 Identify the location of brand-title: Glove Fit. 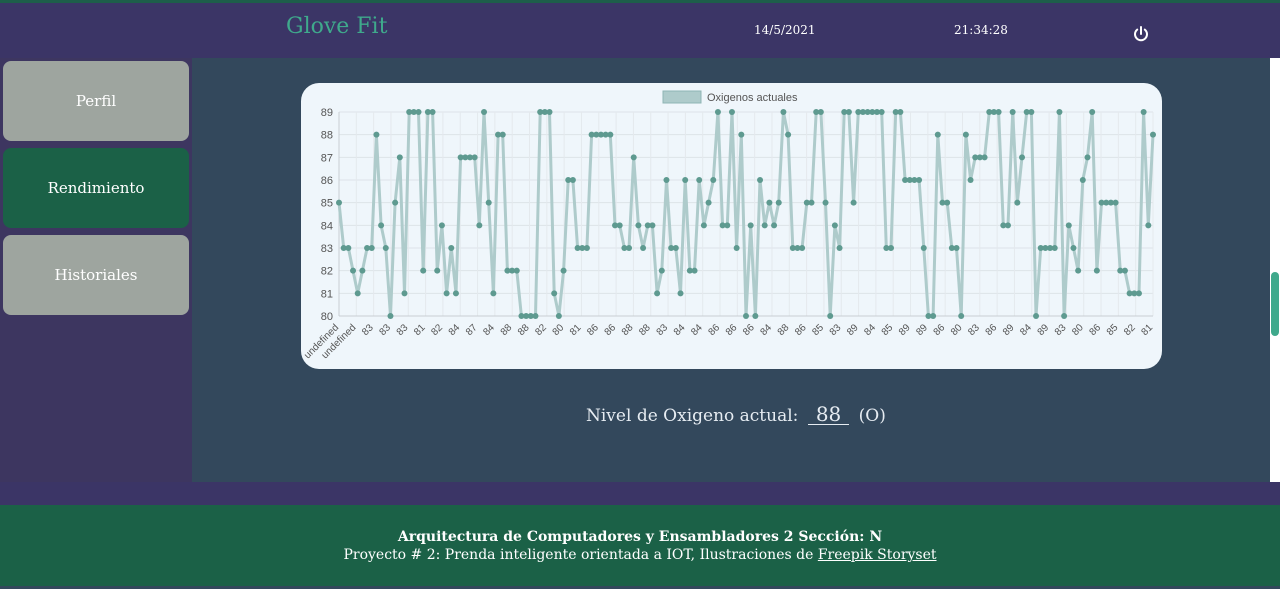
(337, 26).